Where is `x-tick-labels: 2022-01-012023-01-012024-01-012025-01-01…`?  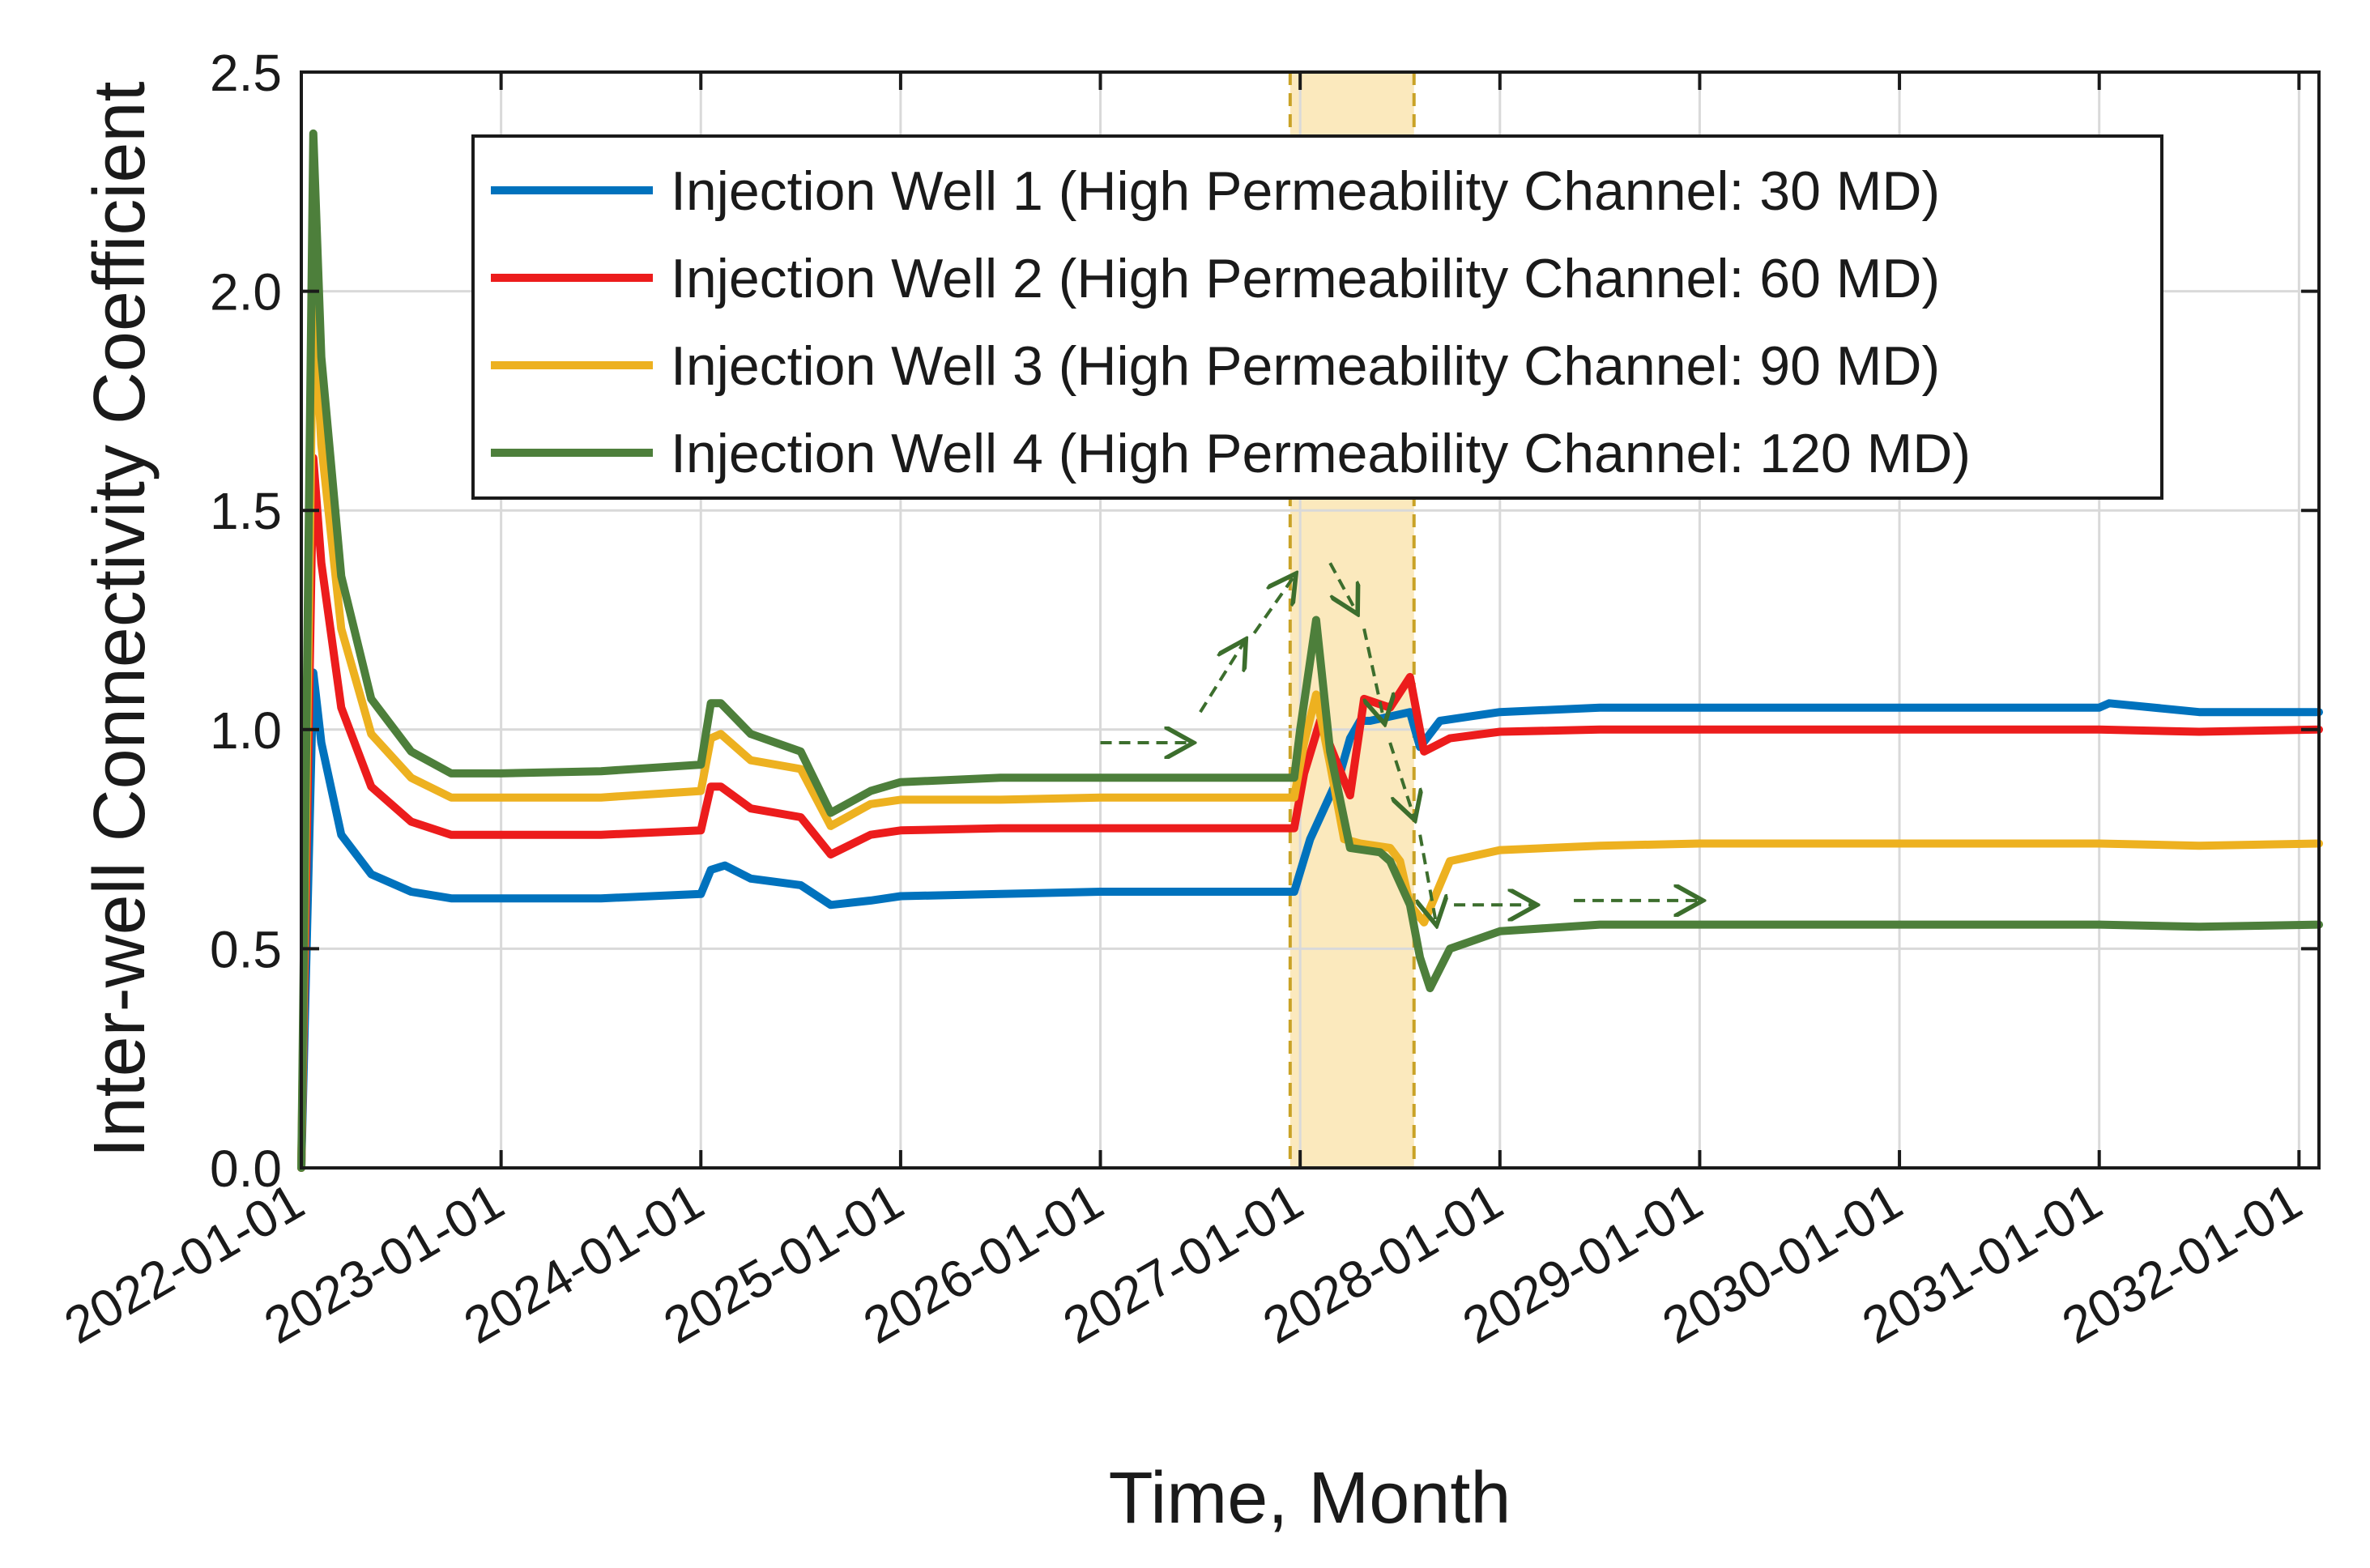 x-tick-labels: 2022-01-012023-01-012024-01-012025-01-01… is located at coordinates (1182, 1263).